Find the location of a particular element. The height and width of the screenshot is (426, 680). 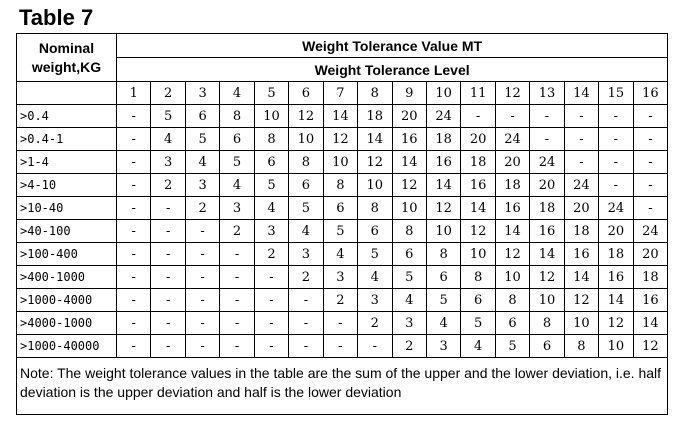

table-row: >1000-40000- - - - - - - -2 3 4 5 6 8 10 12 is located at coordinates (342, 346).